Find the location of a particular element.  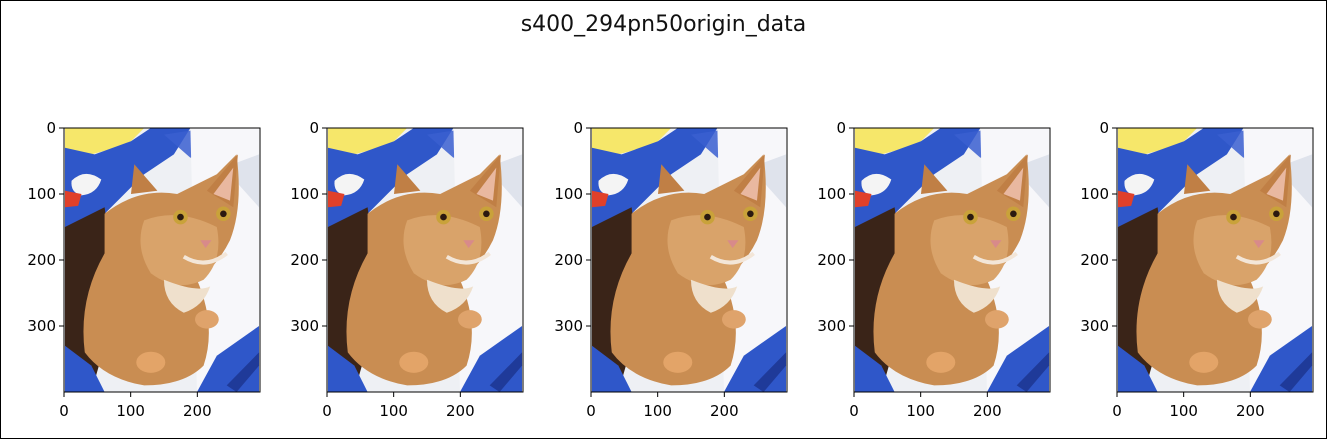

panel-3: 0 100 200 300 0 100 200 is located at coordinates (671, 269).